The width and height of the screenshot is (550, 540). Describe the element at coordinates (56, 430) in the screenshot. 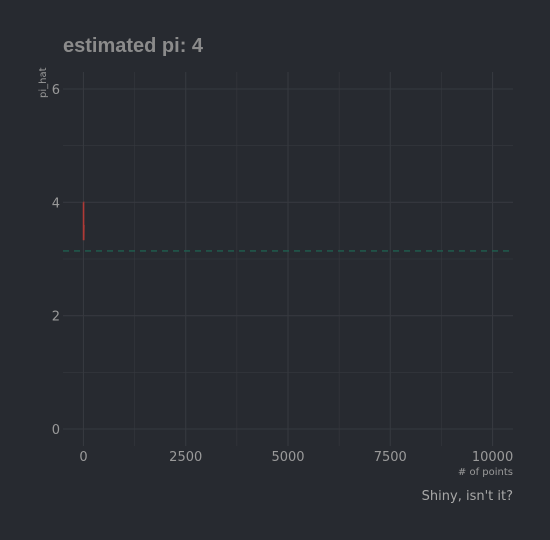

I see `y-tick-label: 0` at that location.